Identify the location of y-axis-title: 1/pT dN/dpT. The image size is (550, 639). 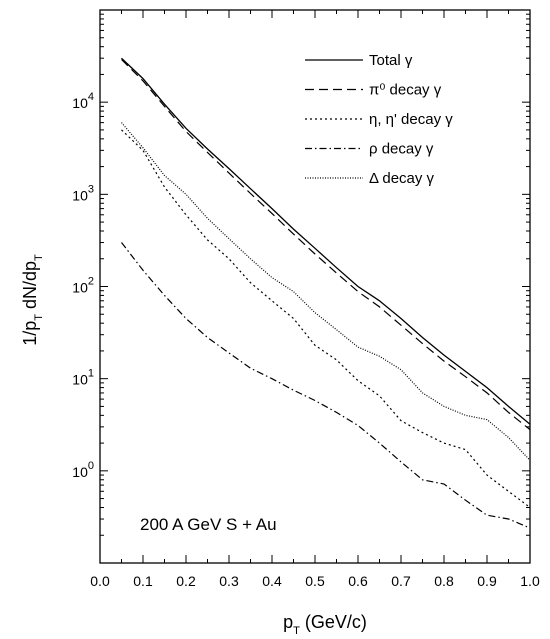
(32, 300).